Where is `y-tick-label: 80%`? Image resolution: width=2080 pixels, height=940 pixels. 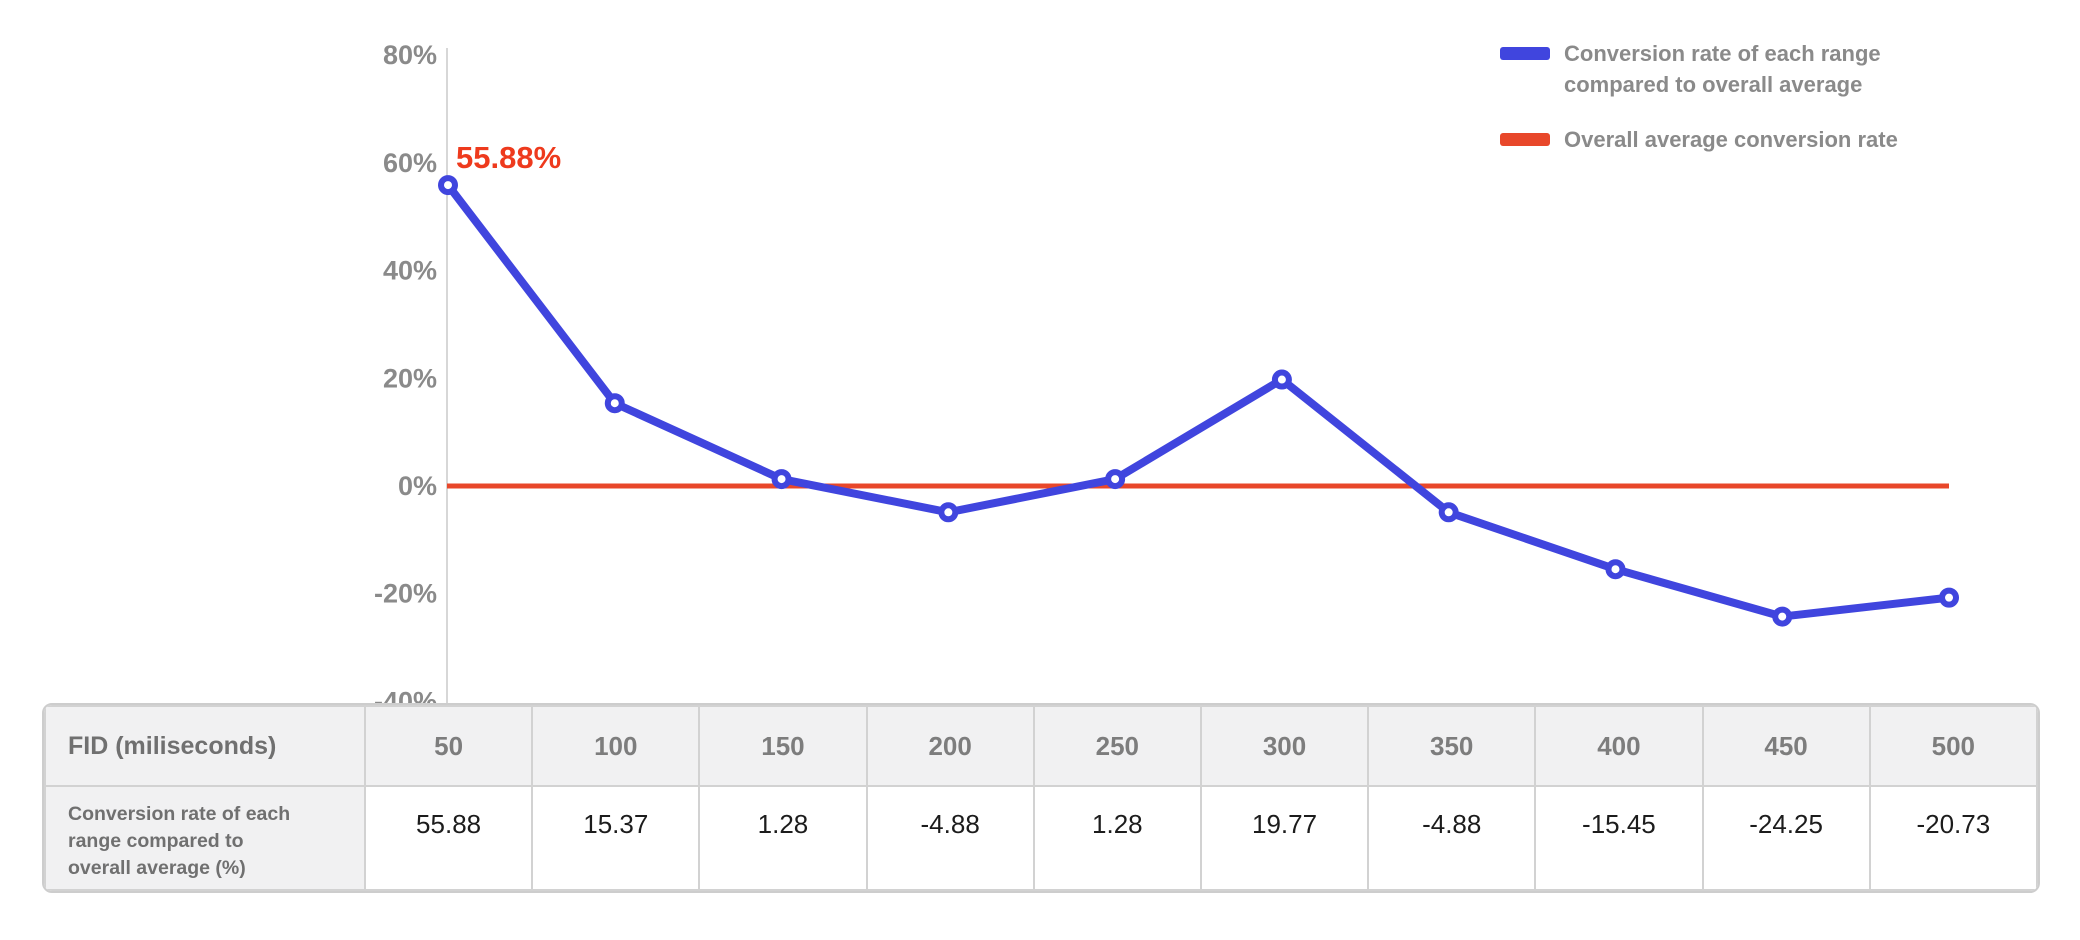 y-tick-label: 80% is located at coordinates (410, 55).